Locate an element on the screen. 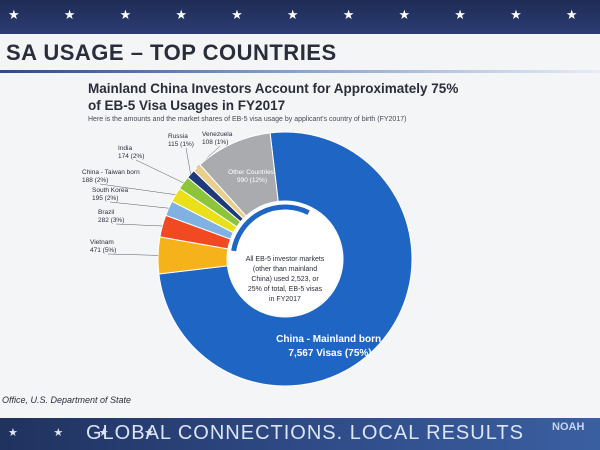 The width and height of the screenshot is (600, 450). donut-hole is located at coordinates (285, 259).